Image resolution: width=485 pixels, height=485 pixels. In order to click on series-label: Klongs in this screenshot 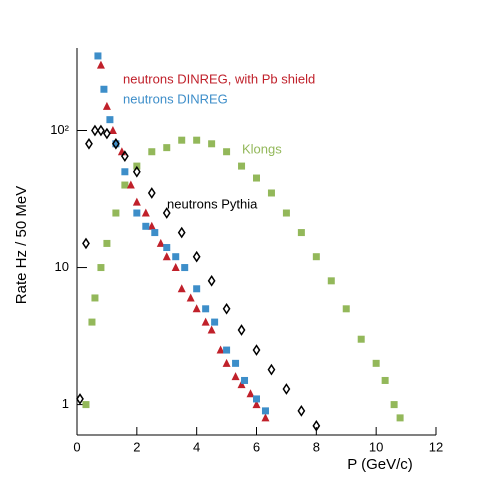, I will do `click(262, 148)`.